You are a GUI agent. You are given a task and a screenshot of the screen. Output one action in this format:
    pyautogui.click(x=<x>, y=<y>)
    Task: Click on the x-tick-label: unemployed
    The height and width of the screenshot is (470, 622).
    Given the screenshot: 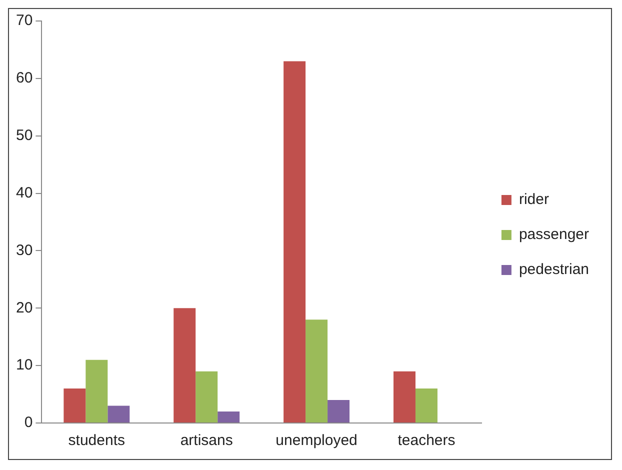 What is the action you would take?
    pyautogui.click(x=317, y=441)
    